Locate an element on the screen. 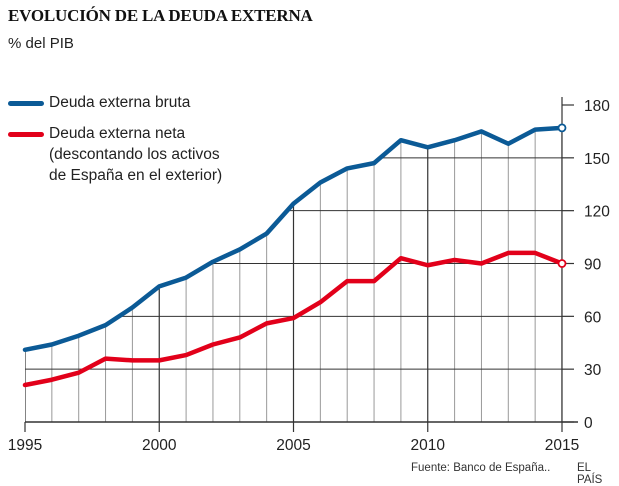 Image resolution: width=619 pixels, height=486 pixels. source-note: Fuente: Banco de España.. is located at coordinates (480, 468).